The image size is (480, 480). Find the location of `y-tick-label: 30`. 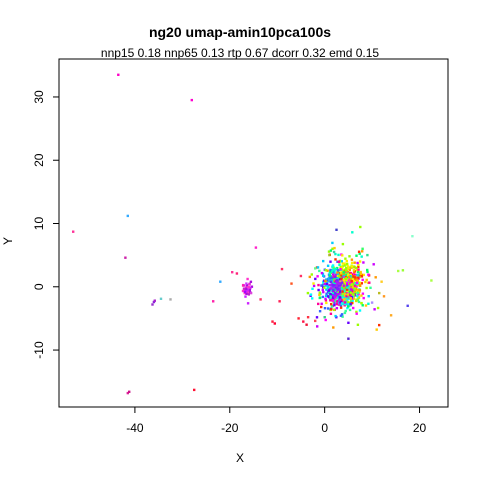

y-tick-label: 30 is located at coordinates (39, 97).